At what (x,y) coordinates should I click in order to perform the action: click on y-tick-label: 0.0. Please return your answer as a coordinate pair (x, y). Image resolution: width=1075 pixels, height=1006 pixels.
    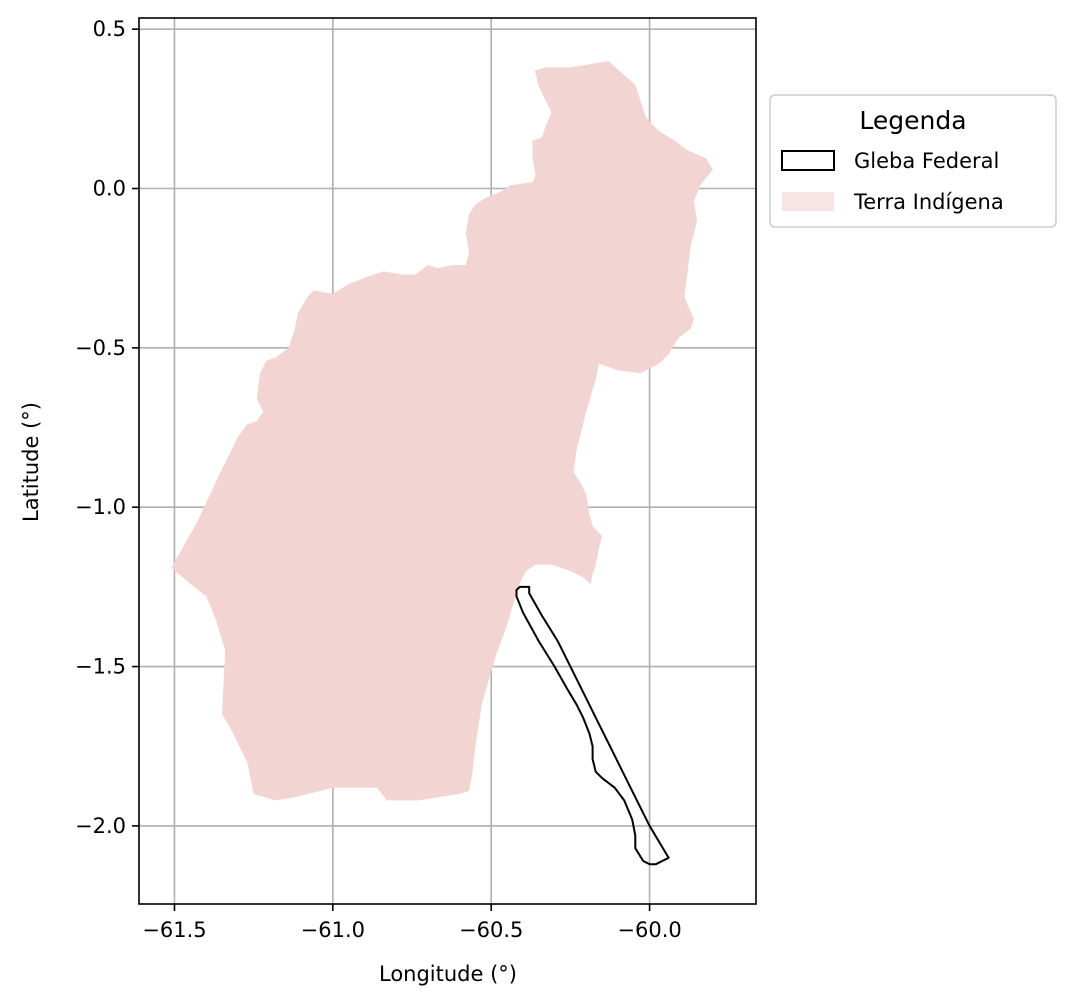
    Looking at the image, I should click on (109, 189).